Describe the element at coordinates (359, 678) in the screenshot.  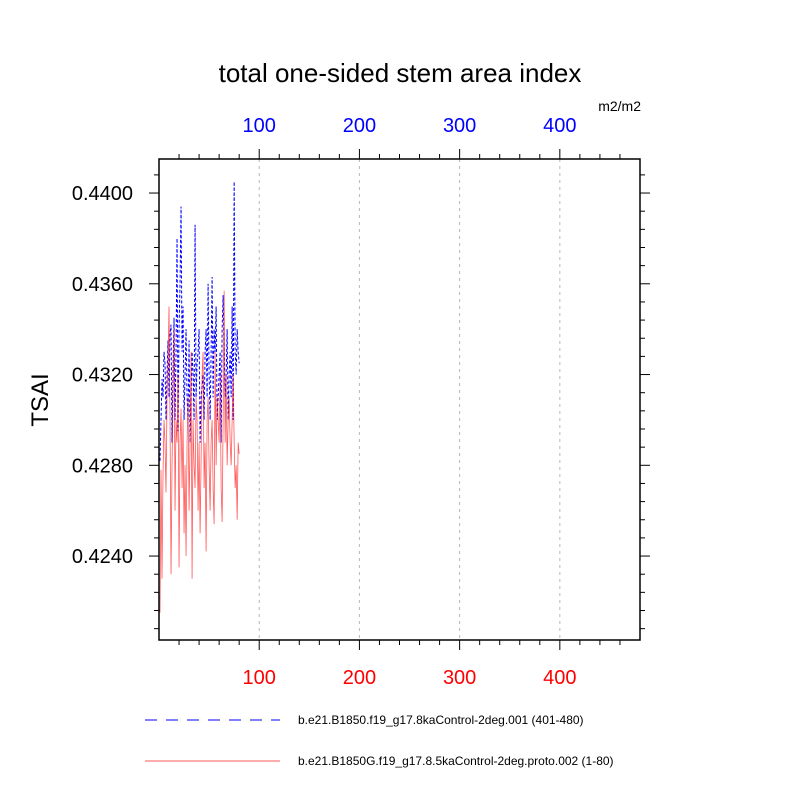
I see `x-tick-label-bottom: 200` at that location.